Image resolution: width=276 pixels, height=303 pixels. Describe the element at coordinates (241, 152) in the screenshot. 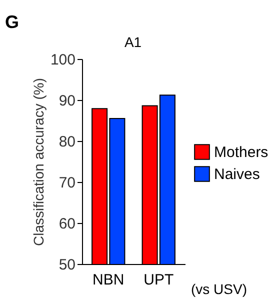

I see `legend-label: Mothers` at that location.